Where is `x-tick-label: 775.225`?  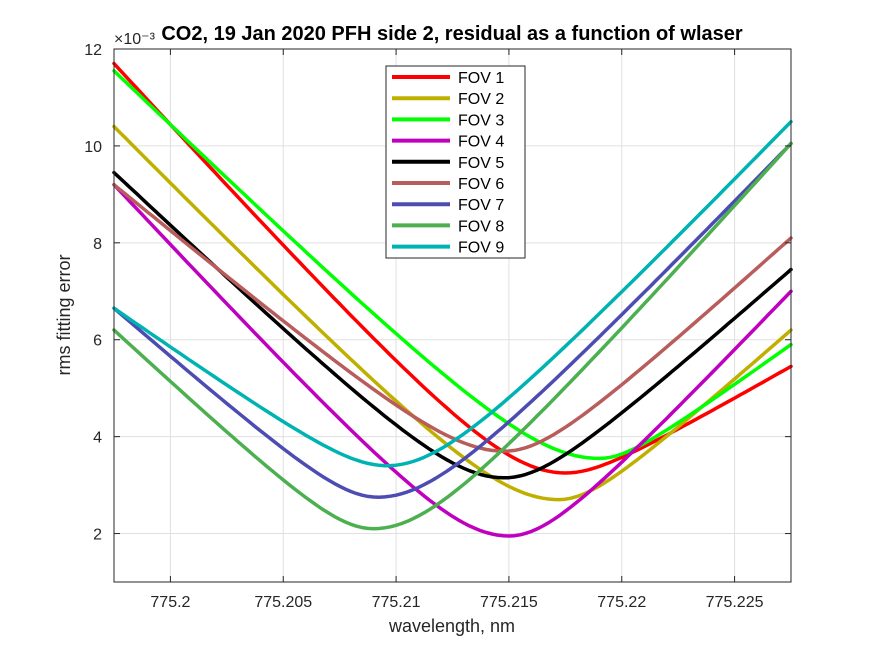 x-tick-label: 775.225 is located at coordinates (735, 602).